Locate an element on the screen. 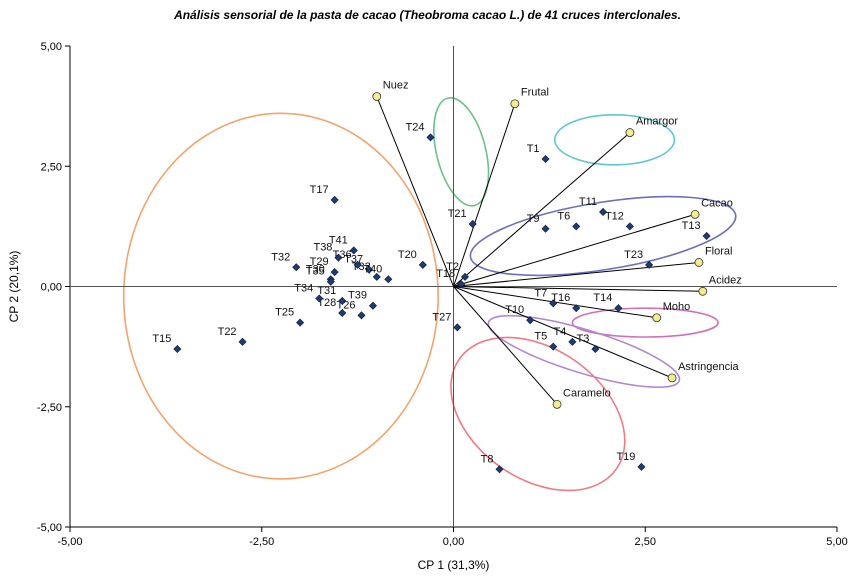 The image size is (855, 584). y-tick-label: 5,00 is located at coordinates (51, 47).